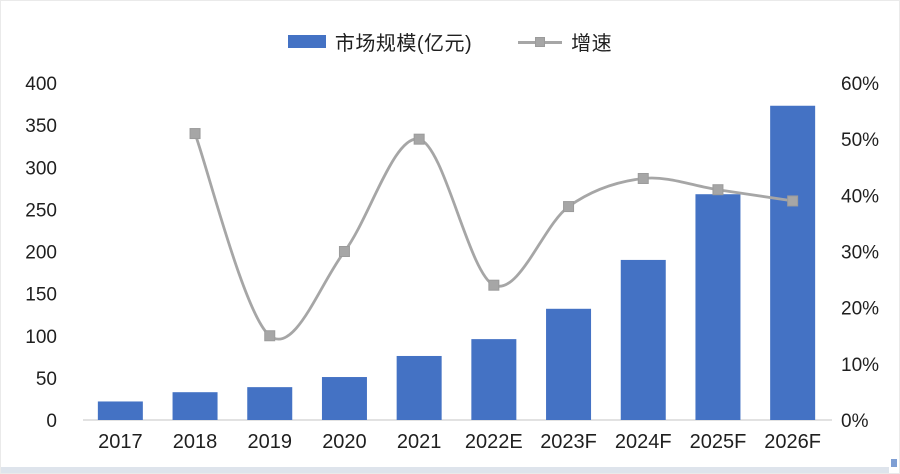 The height and width of the screenshot is (474, 900). Describe the element at coordinates (860, 253) in the screenshot. I see `right-axis-tick: 30%` at that location.